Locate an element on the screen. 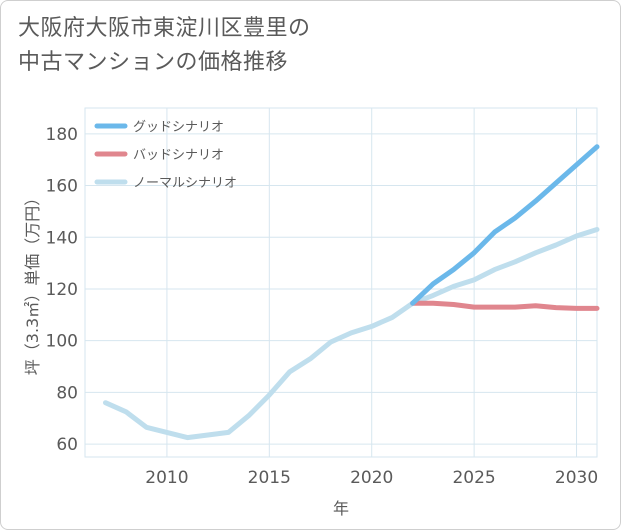  legend-label-1: グッドシナリオ is located at coordinates (178, 127).